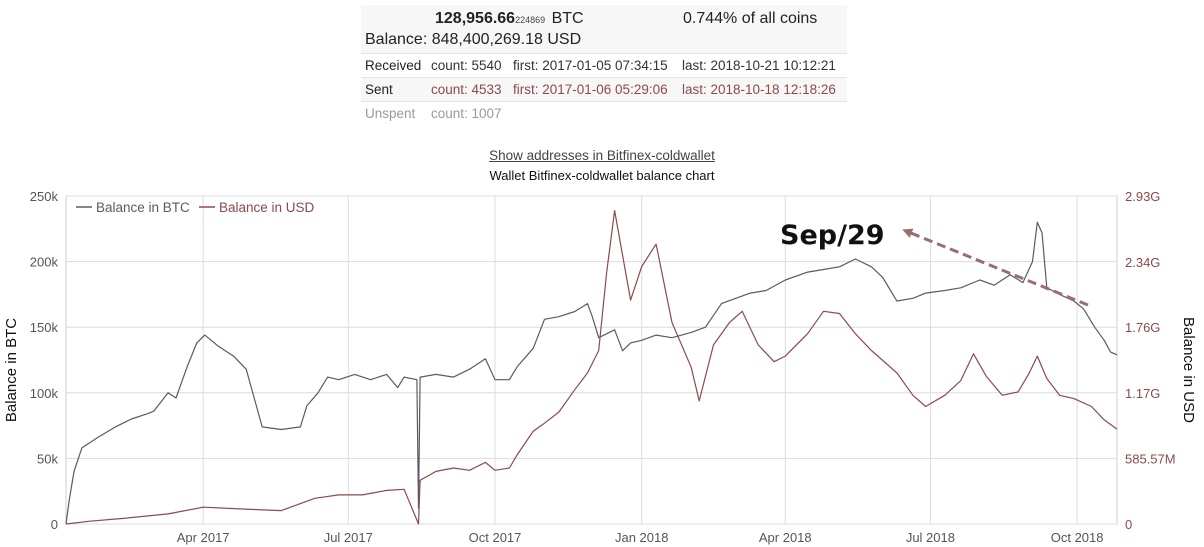 Image resolution: width=1204 pixels, height=547 pixels. Describe the element at coordinates (750, 18) in the screenshot. I see `coin-share: 0.744% of all coins` at that location.